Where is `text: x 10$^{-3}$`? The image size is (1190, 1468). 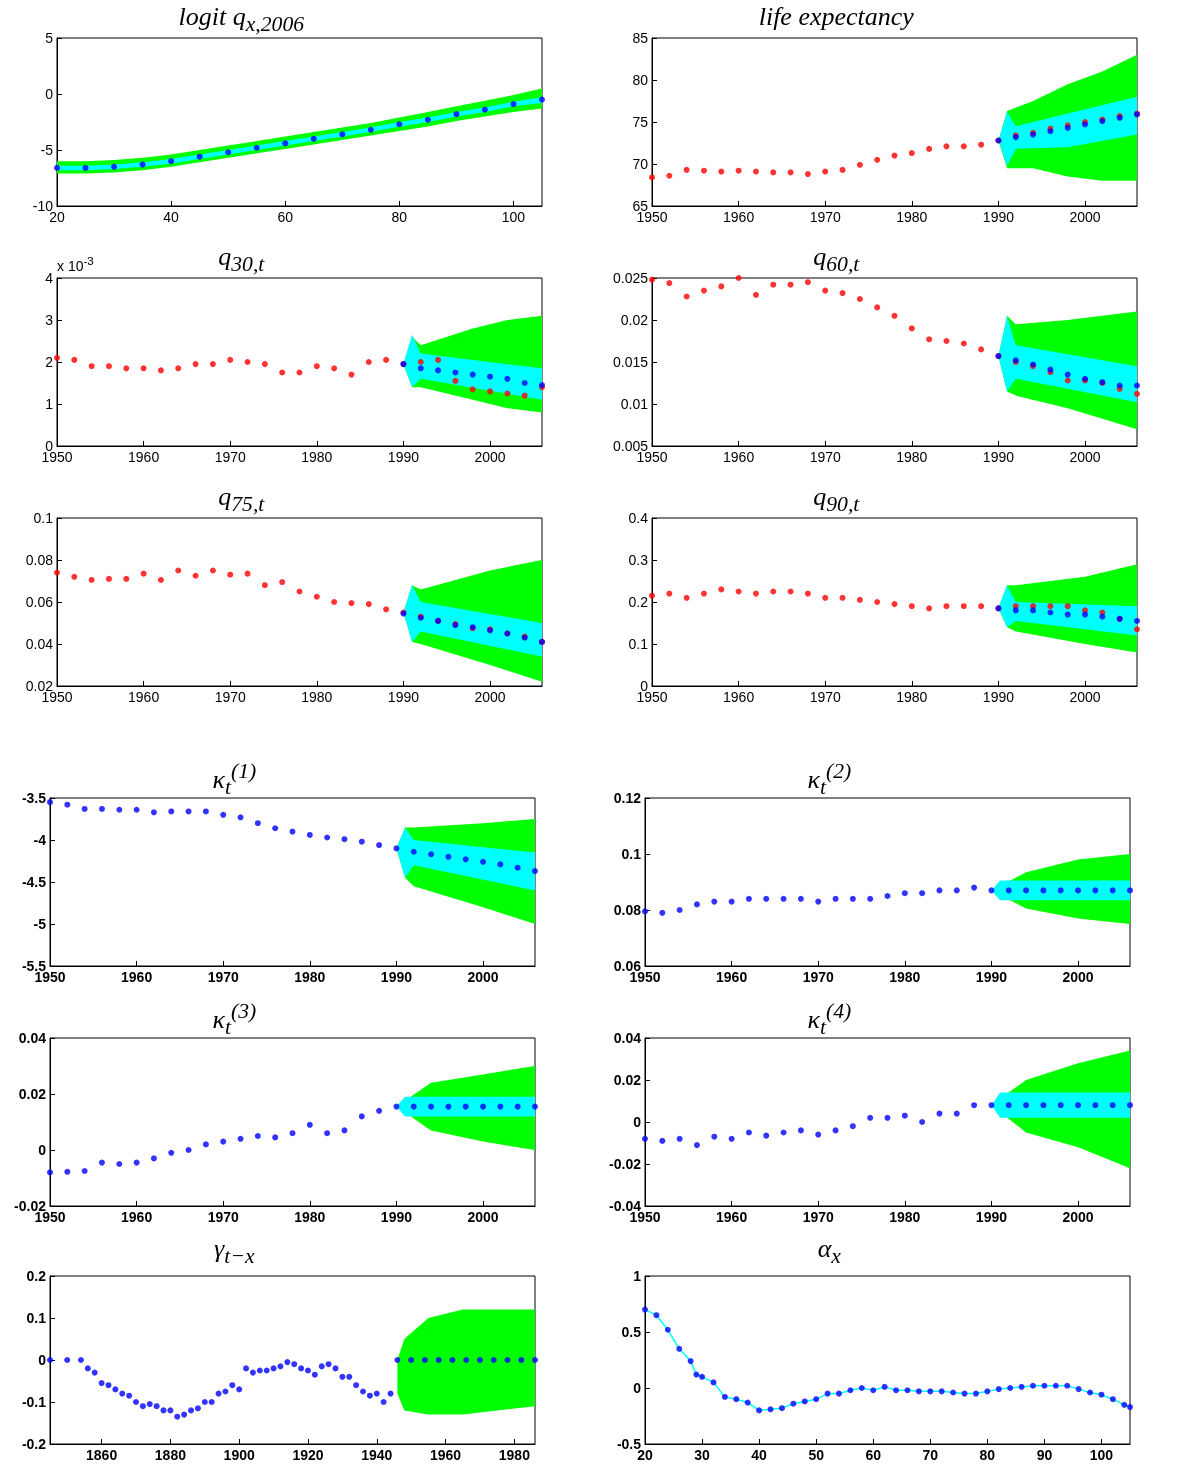
text: x 10$^{-3}$ is located at coordinates (75, 264).